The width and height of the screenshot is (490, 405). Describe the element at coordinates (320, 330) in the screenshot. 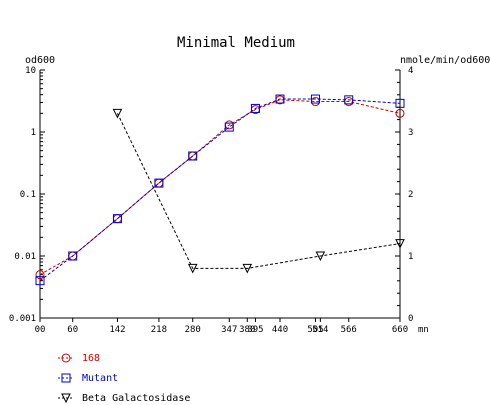

I see `x-tick-label: 514` at that location.